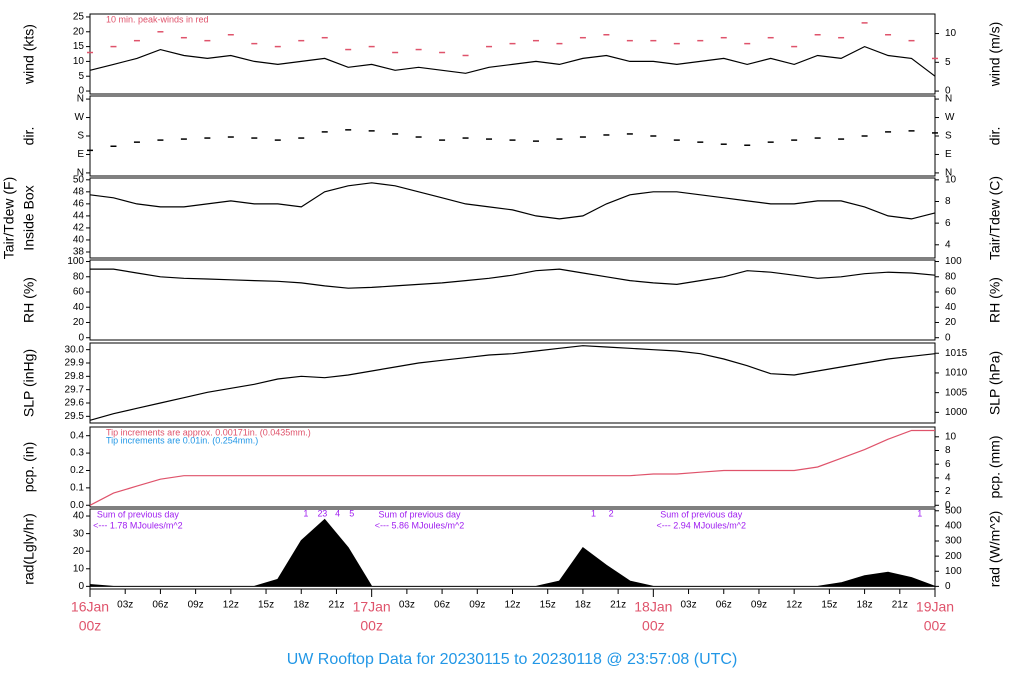 This screenshot has height=700, width=1024. Describe the element at coordinates (77, 505) in the screenshot. I see `y-tick-label: 0.0` at that location.